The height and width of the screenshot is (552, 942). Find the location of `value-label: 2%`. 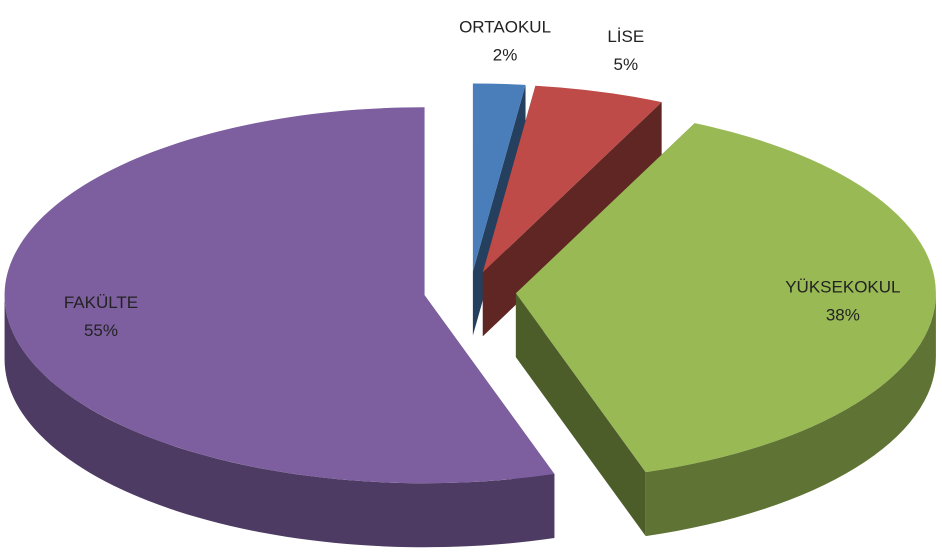

value-label: 2% is located at coordinates (505, 55).